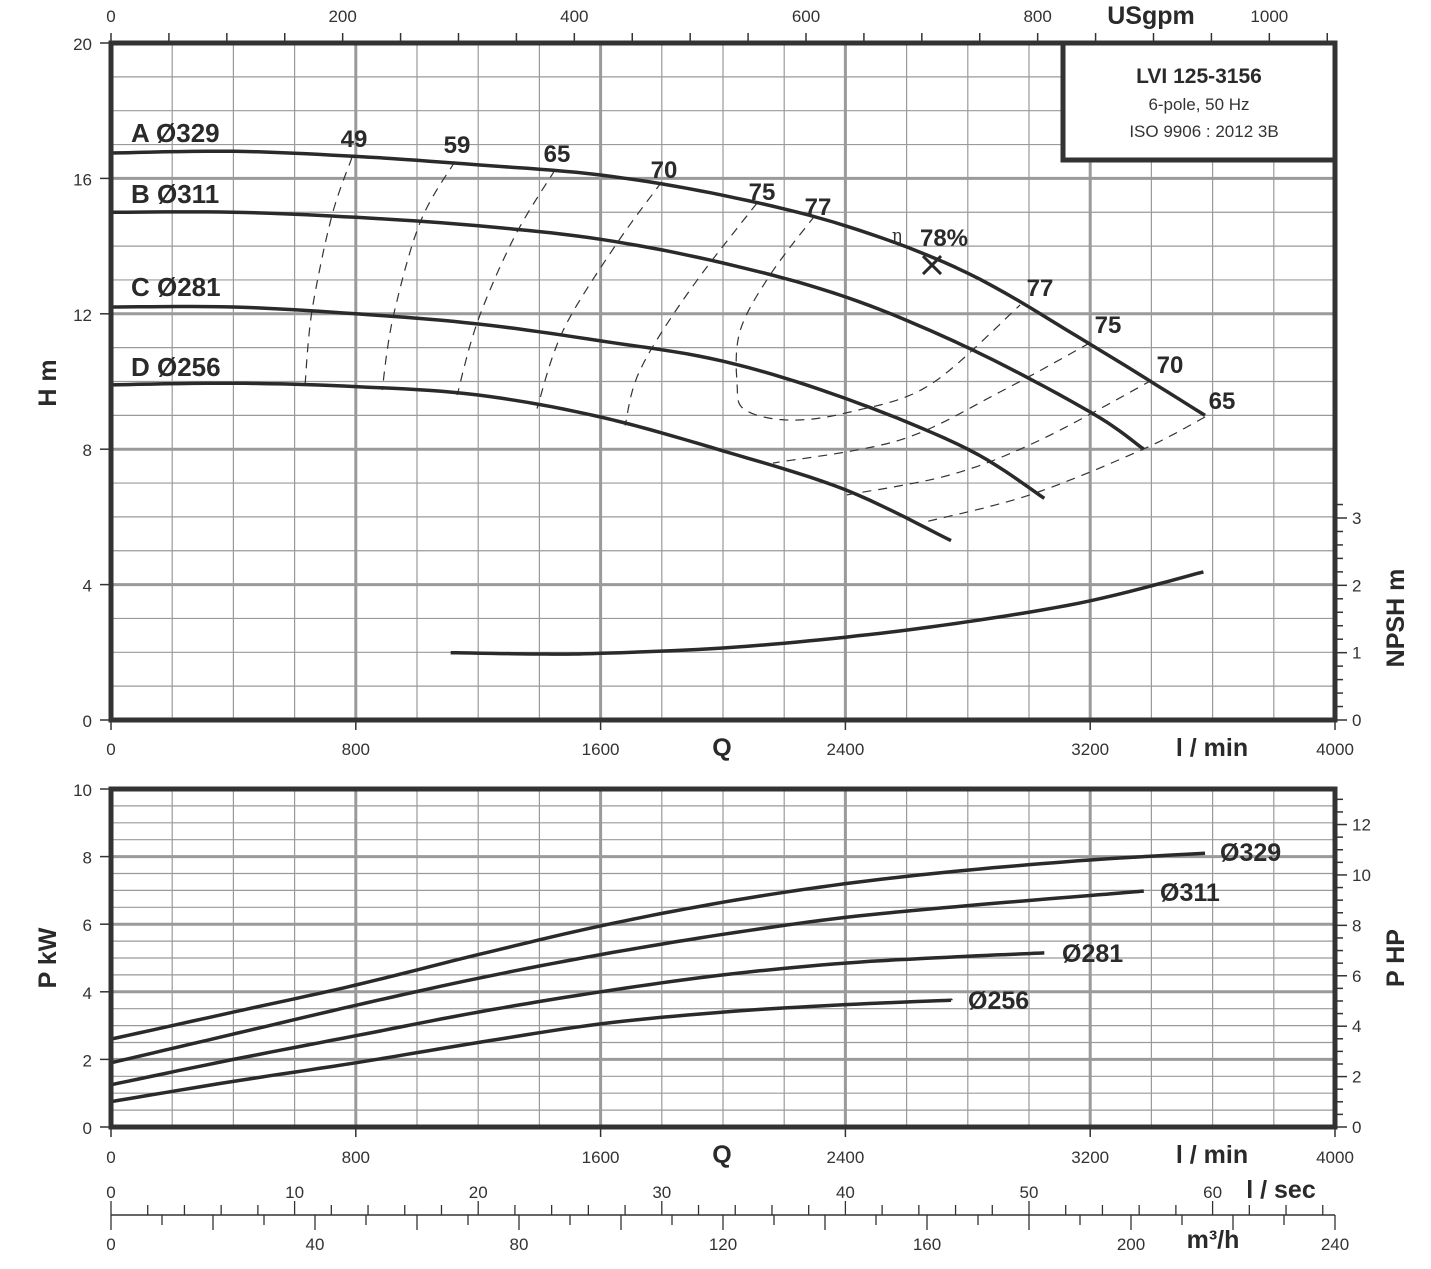 The width and height of the screenshot is (1431, 1269). What do you see at coordinates (478, 1192) in the screenshot?
I see `lsec-tick-label: 20` at bounding box center [478, 1192].